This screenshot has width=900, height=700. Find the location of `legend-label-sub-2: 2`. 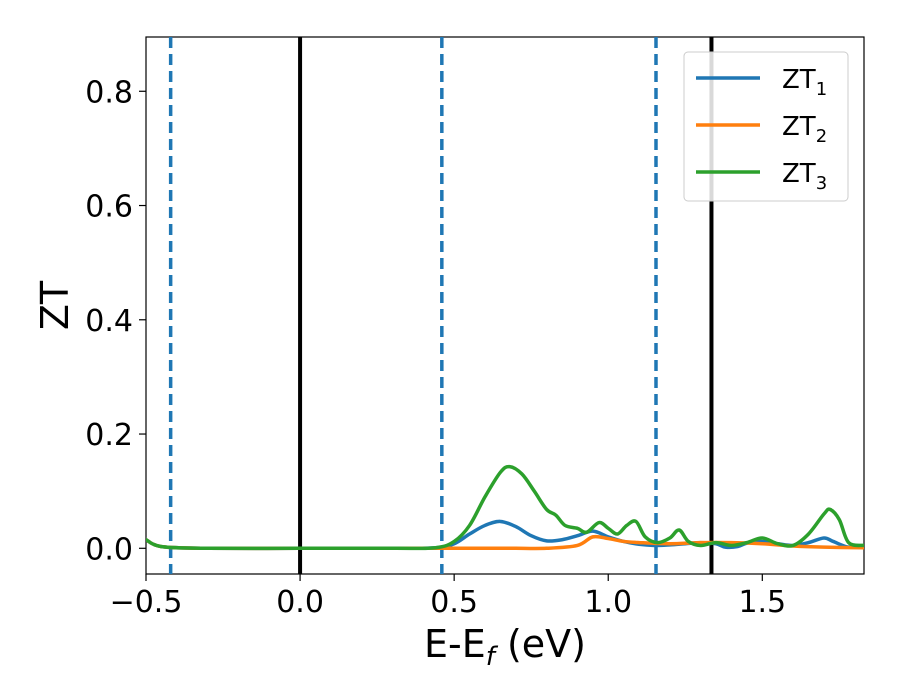

legend-label-sub-2: 2 is located at coordinates (821, 136).